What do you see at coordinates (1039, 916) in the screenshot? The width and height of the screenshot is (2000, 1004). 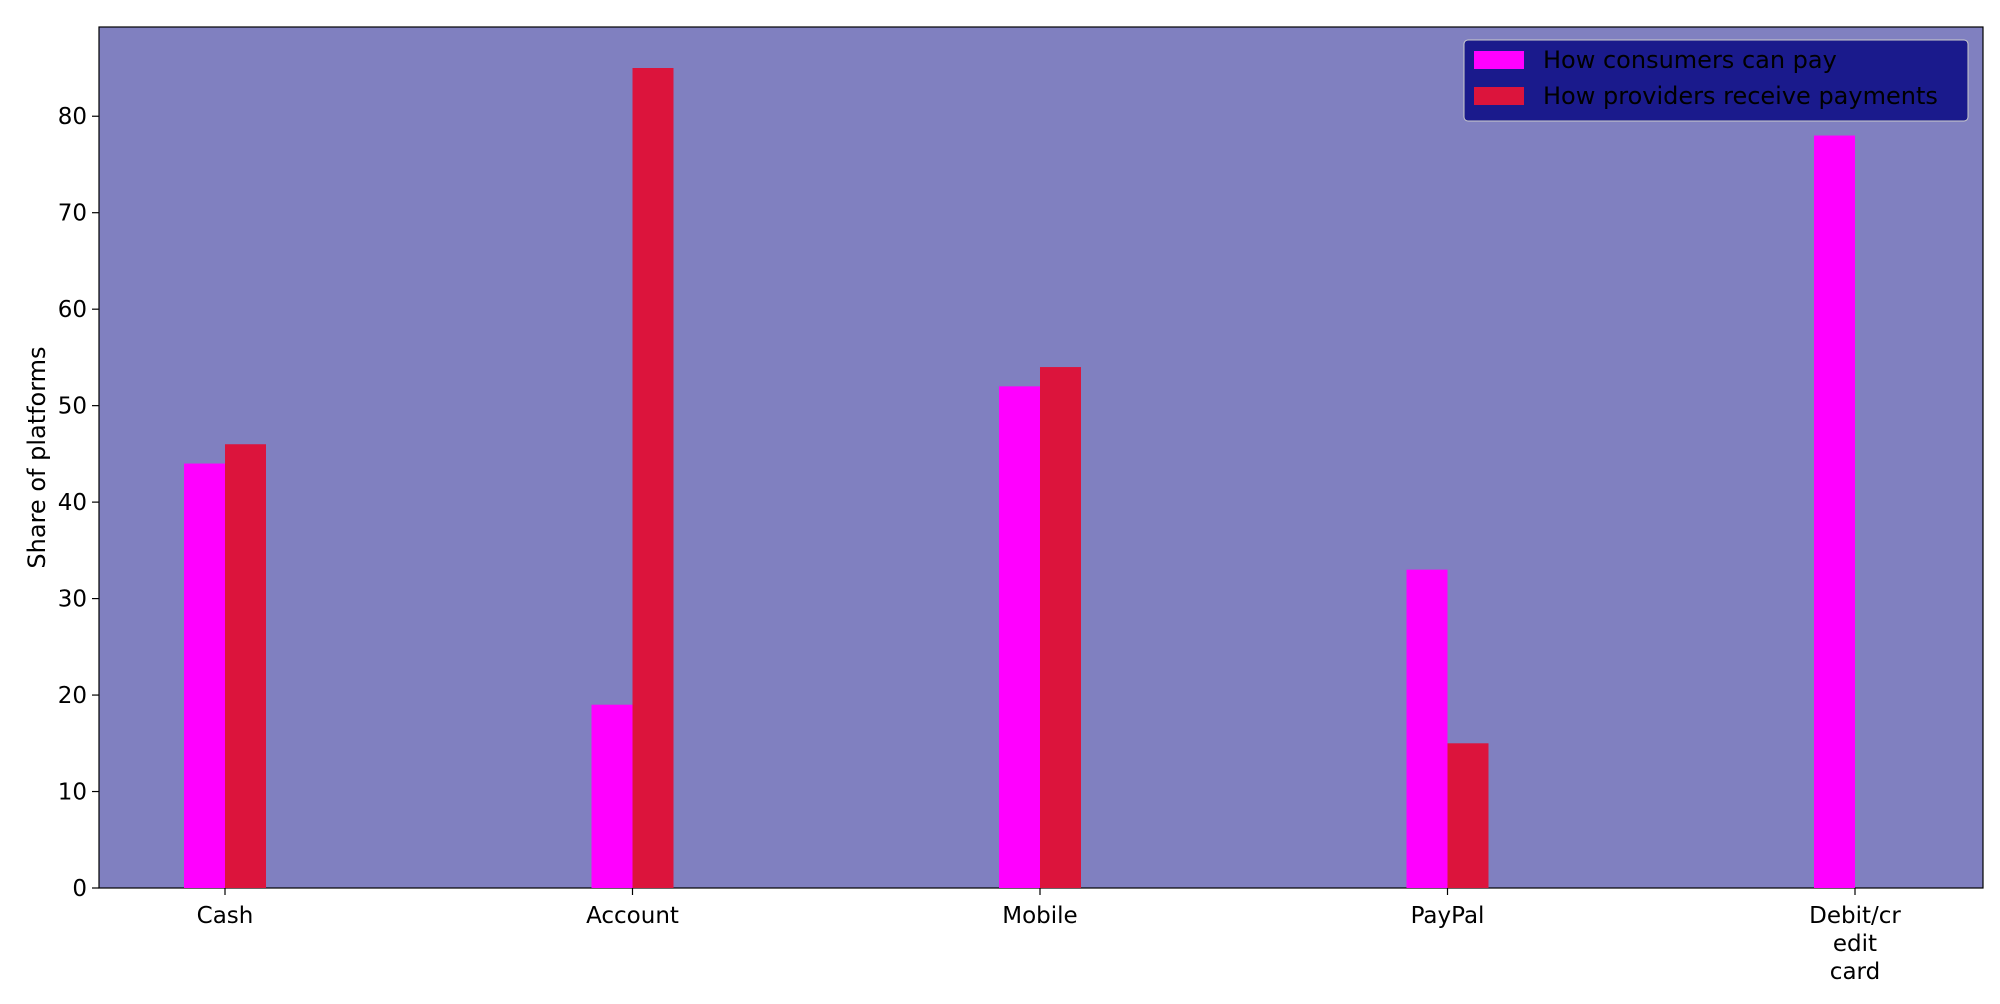 I see `x-tick-label: Mobile` at bounding box center [1039, 916].